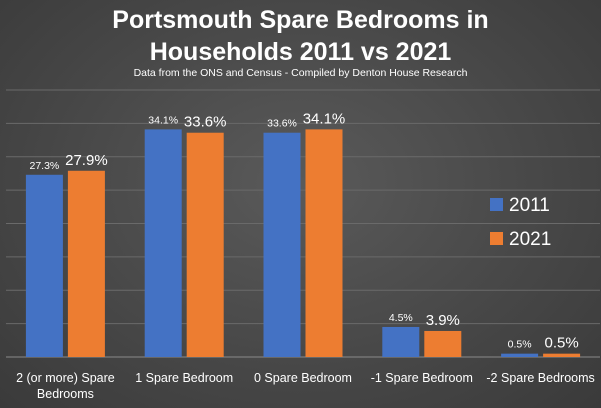  What do you see at coordinates (496, 238) in the screenshot?
I see `legend-swatch-2021` at bounding box center [496, 238].